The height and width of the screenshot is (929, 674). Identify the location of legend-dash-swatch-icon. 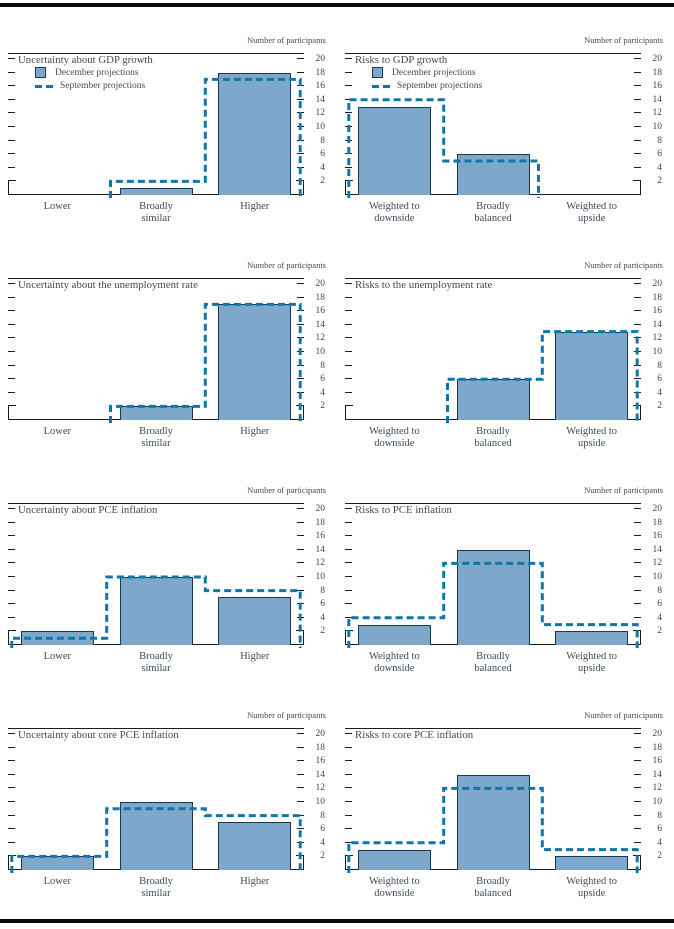
(44, 86).